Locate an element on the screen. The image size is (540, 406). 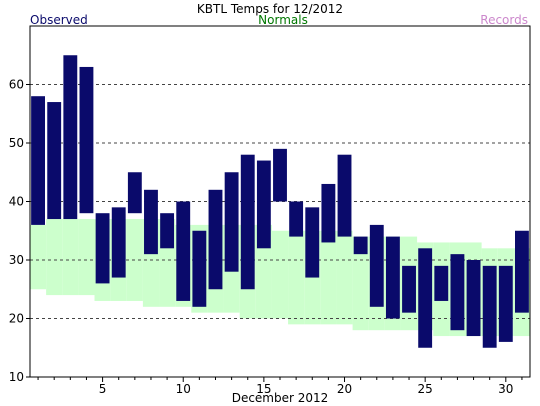
x-tick-label: 10 is located at coordinates (183, 389).